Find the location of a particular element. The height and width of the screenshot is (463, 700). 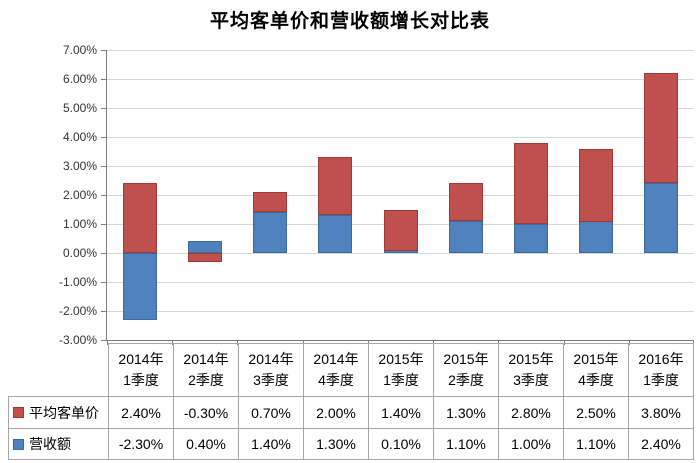

value-cell: 2.50% is located at coordinates (596, 412).